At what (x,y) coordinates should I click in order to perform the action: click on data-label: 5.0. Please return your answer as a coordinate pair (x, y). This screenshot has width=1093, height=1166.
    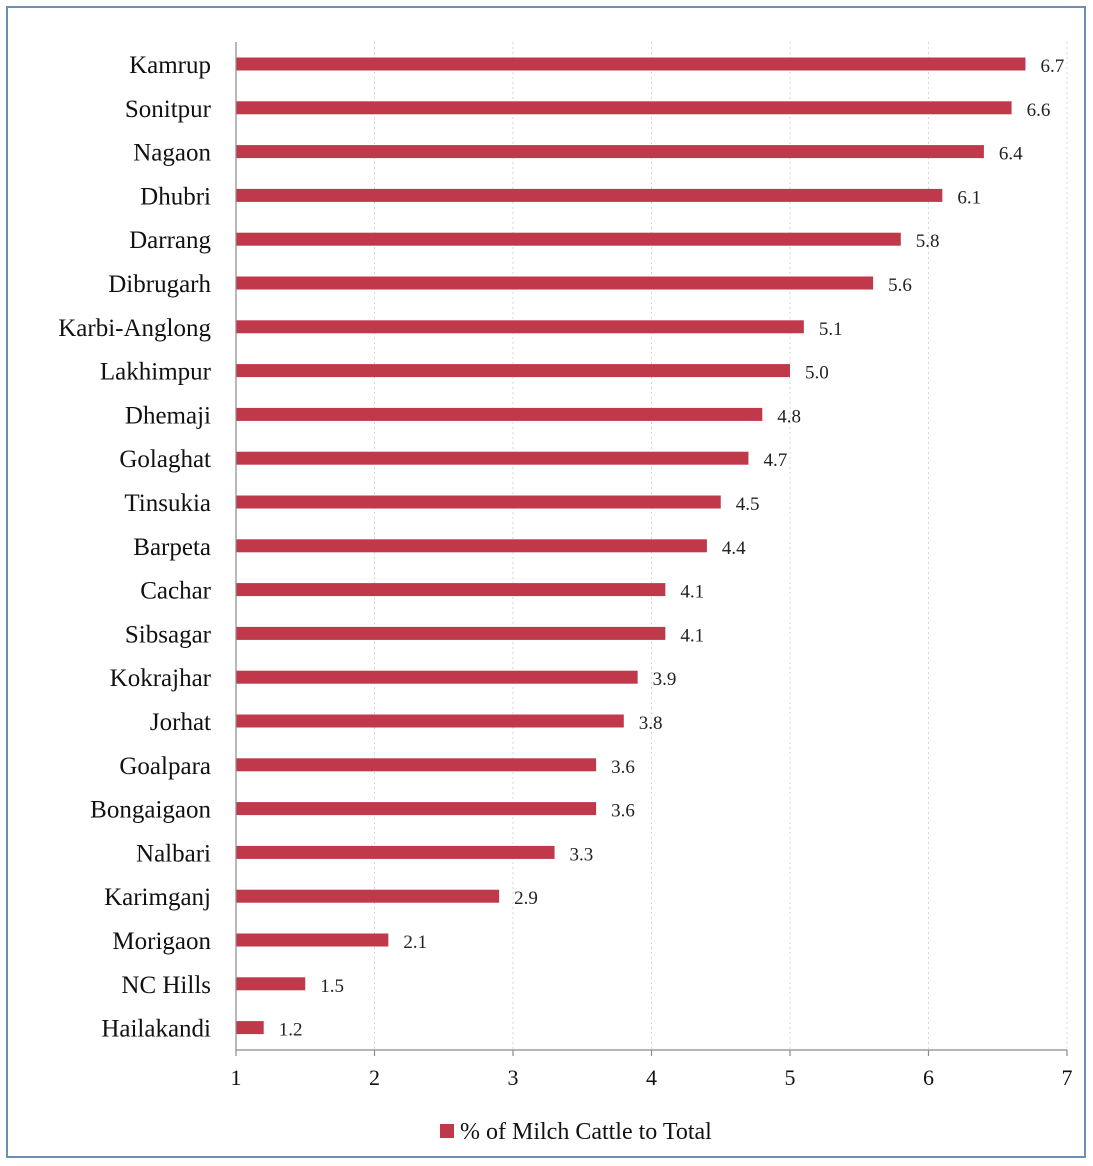
    Looking at the image, I should click on (817, 373).